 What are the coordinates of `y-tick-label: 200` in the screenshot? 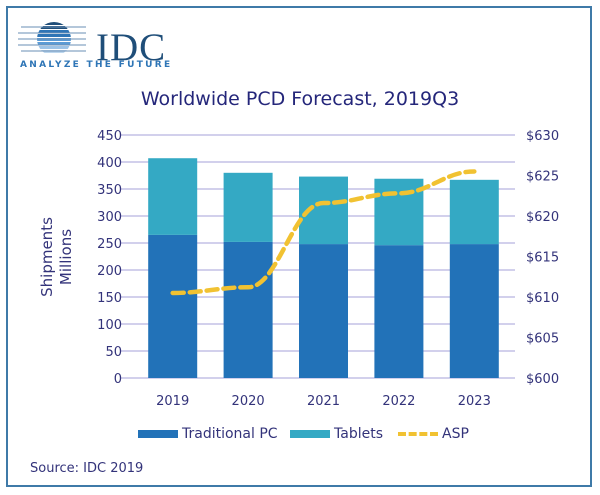 It's located at (109, 271).